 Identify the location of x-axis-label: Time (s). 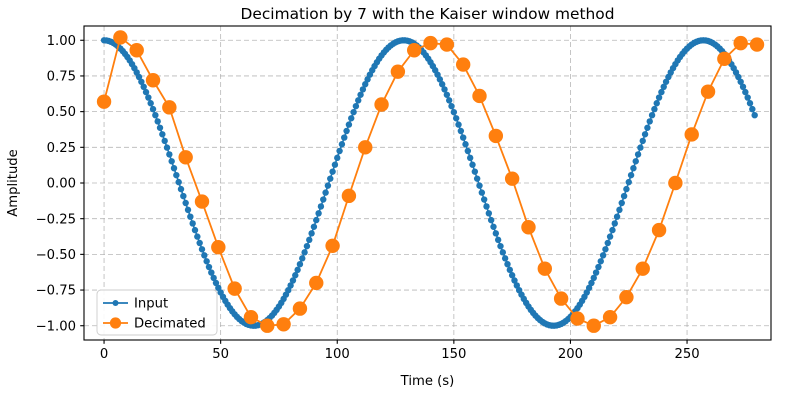
(427, 381).